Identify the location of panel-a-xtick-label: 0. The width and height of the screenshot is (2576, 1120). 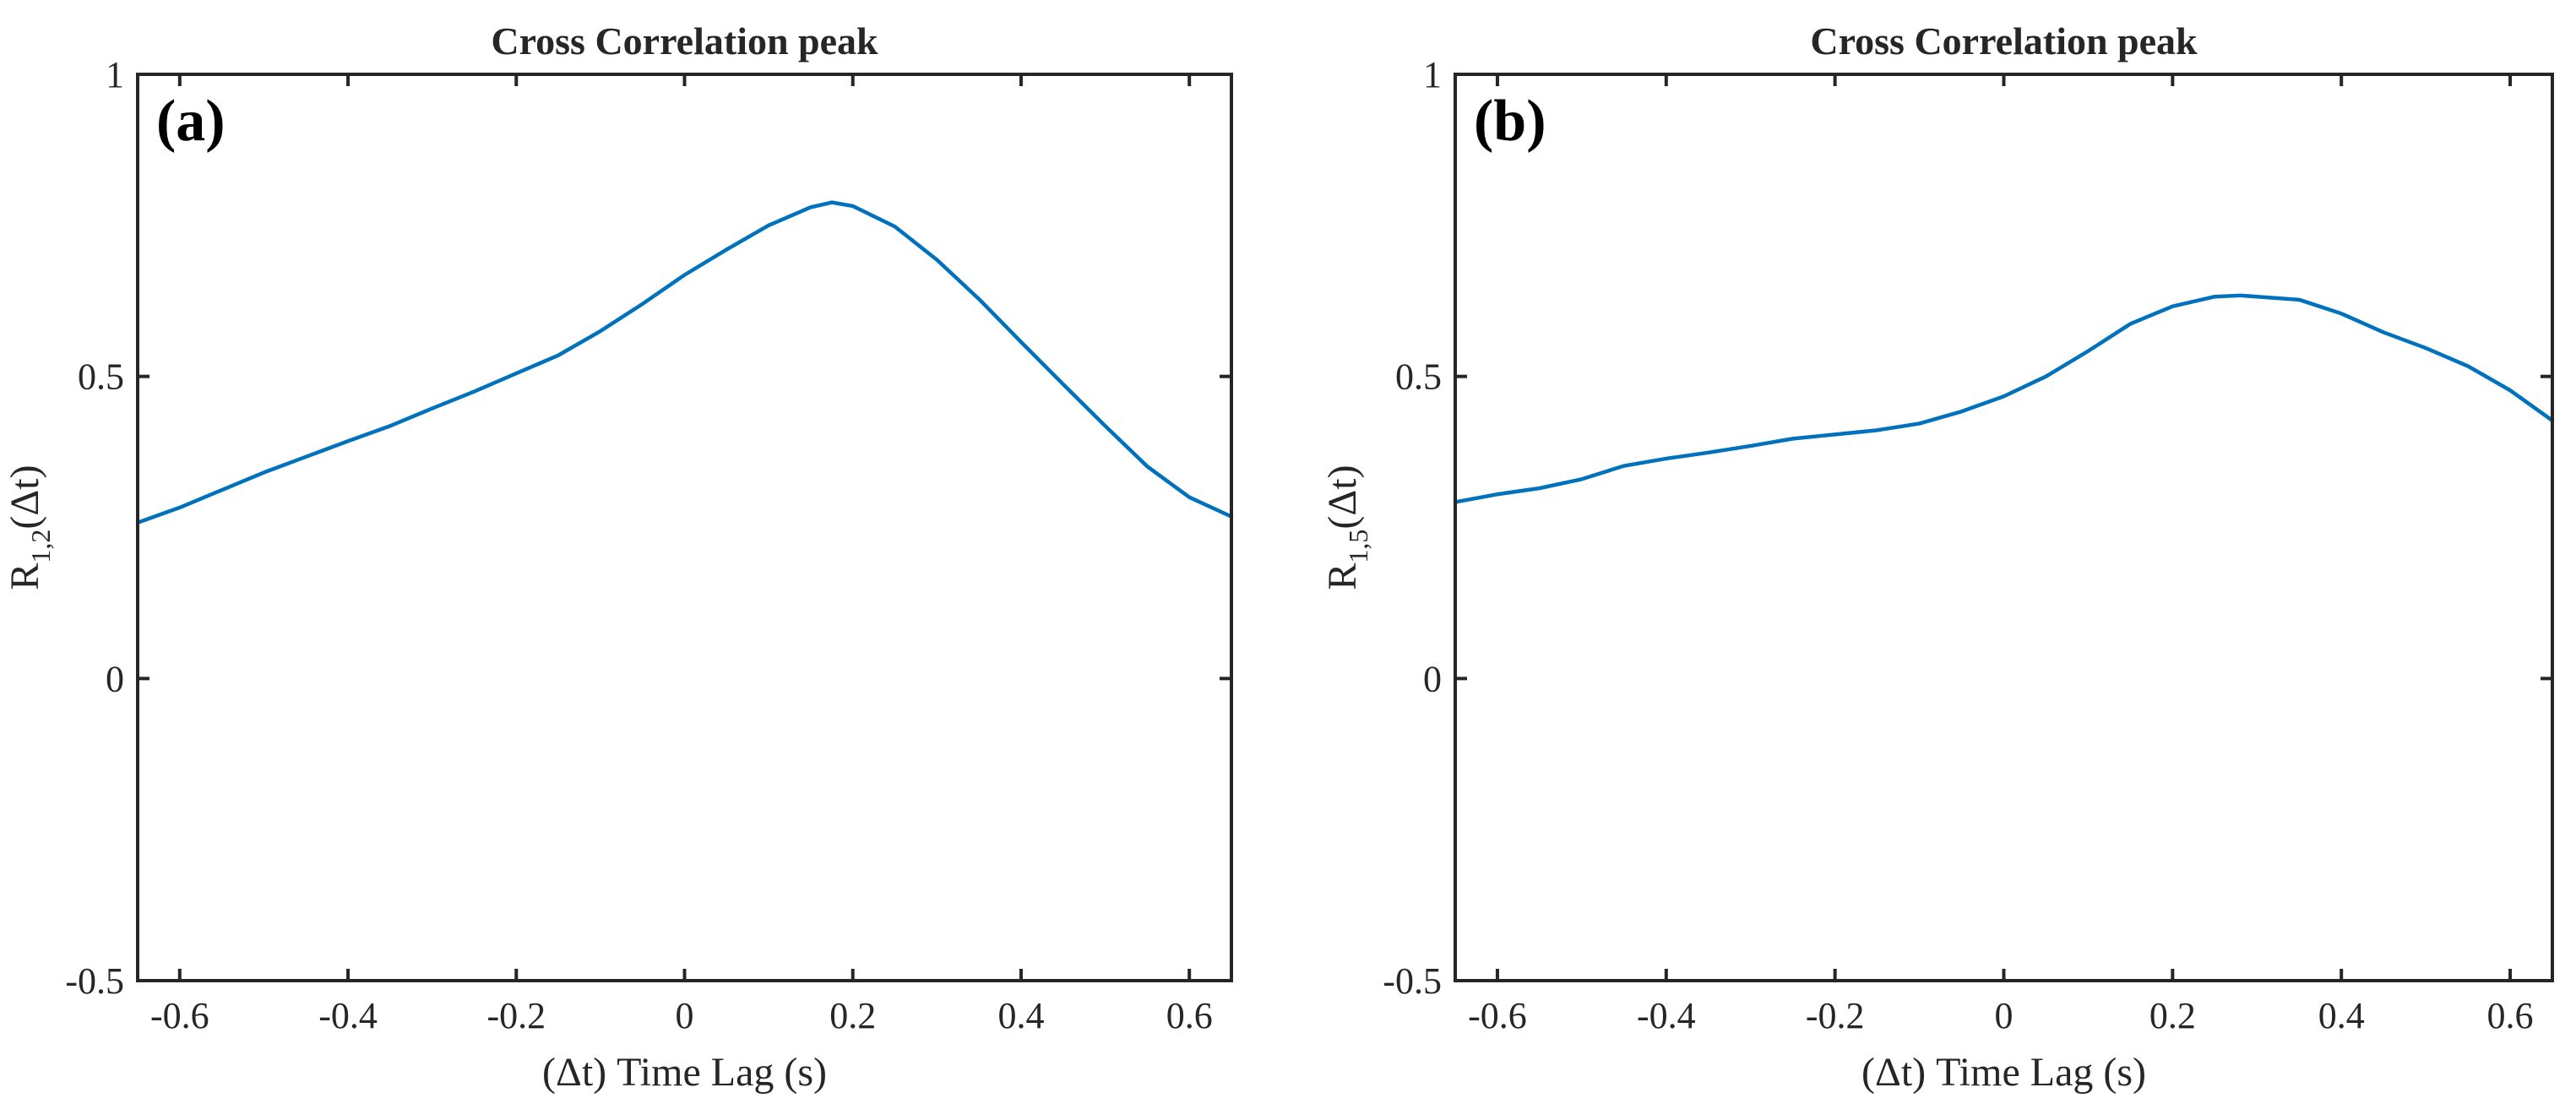
(685, 1015).